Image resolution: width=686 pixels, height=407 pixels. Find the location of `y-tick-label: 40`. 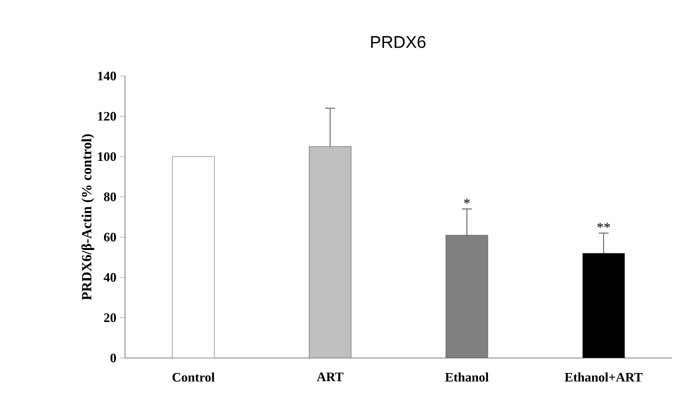

y-tick-label: 40 is located at coordinates (110, 277).